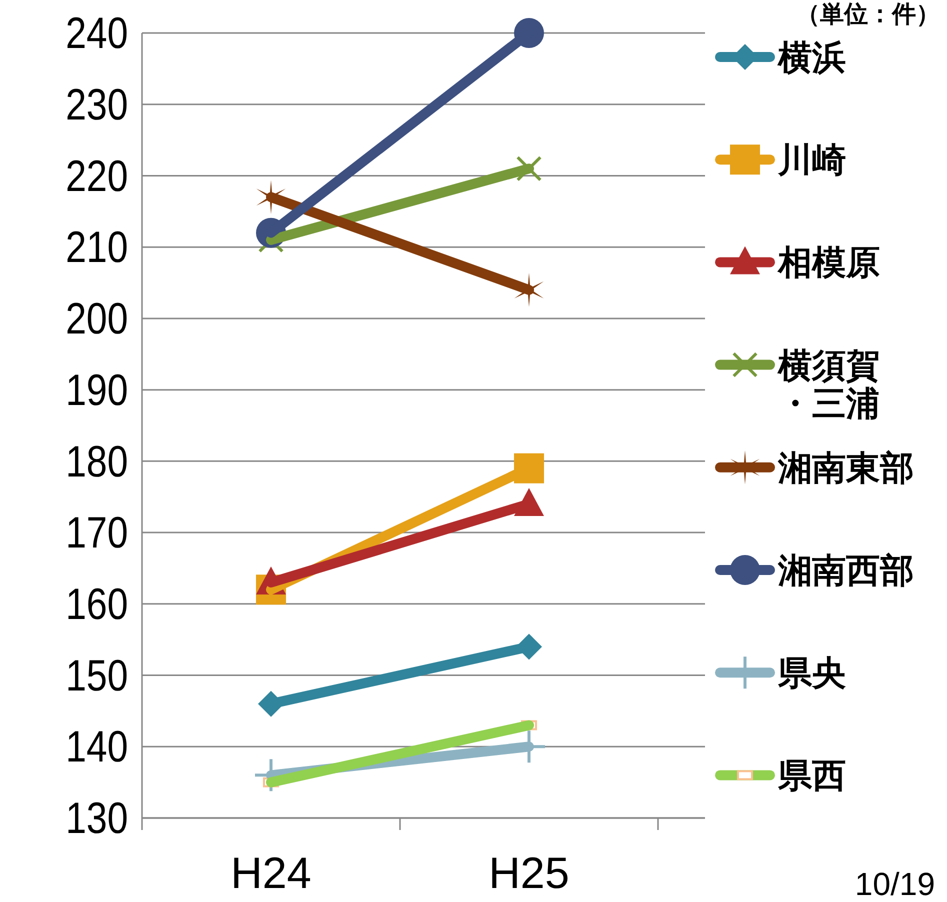  Describe the element at coordinates (529, 873) in the screenshot. I see `x-tick-label: H25` at that location.